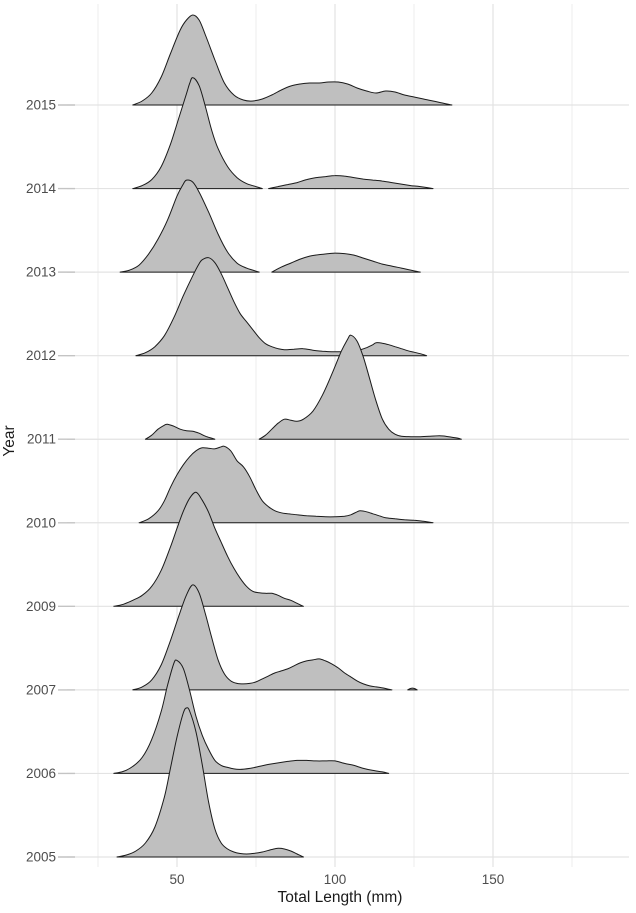  Describe the element at coordinates (41, 439) in the screenshot. I see `y-axis-label-2011: 2011` at that location.